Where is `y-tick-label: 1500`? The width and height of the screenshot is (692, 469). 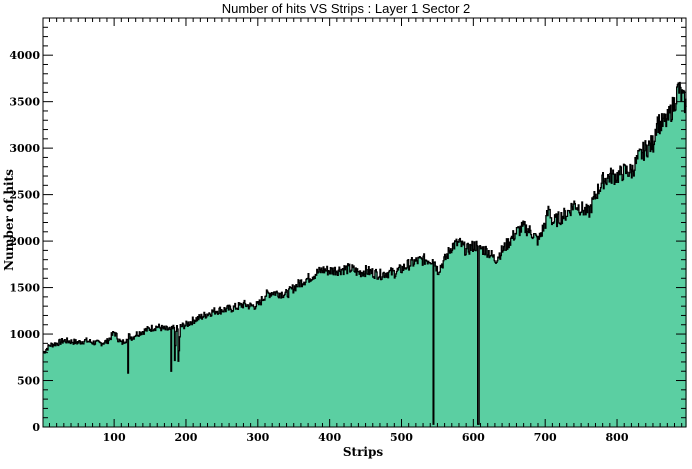
y-tick-label: 1500 is located at coordinates (24, 288).